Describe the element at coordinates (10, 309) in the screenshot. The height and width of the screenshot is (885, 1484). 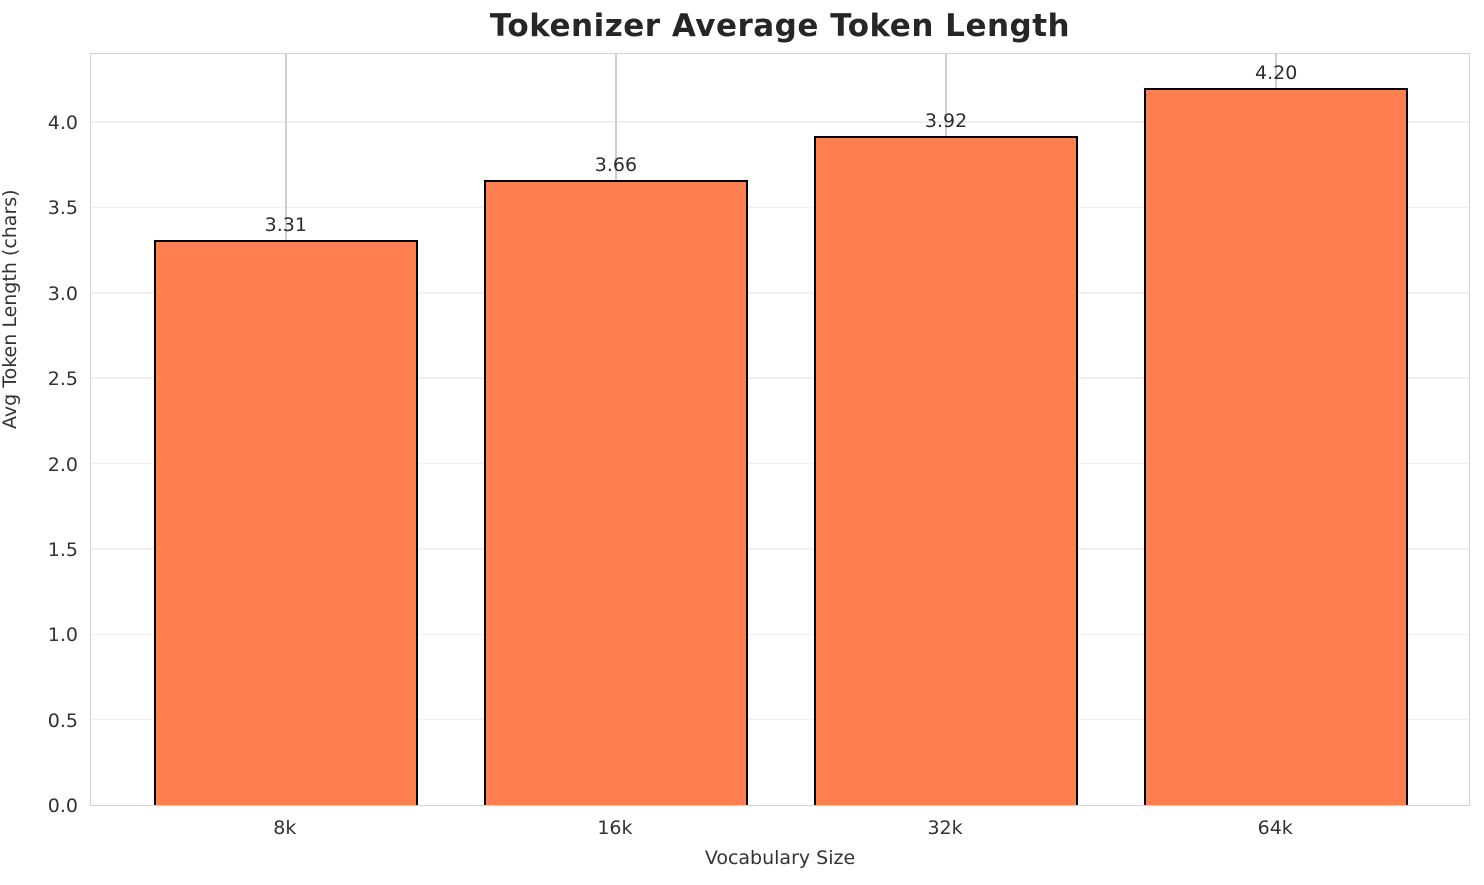
I see `y-axis-label: Avg Token Length (chars)` at that location.